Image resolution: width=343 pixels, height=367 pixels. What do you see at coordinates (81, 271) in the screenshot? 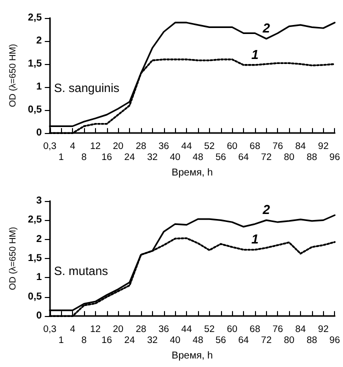
I see `annotation: S. mutans` at bounding box center [81, 271].